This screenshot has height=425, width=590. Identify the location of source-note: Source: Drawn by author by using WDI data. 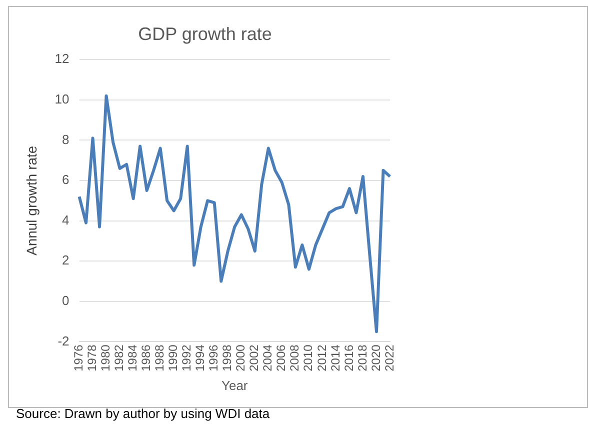
(143, 413).